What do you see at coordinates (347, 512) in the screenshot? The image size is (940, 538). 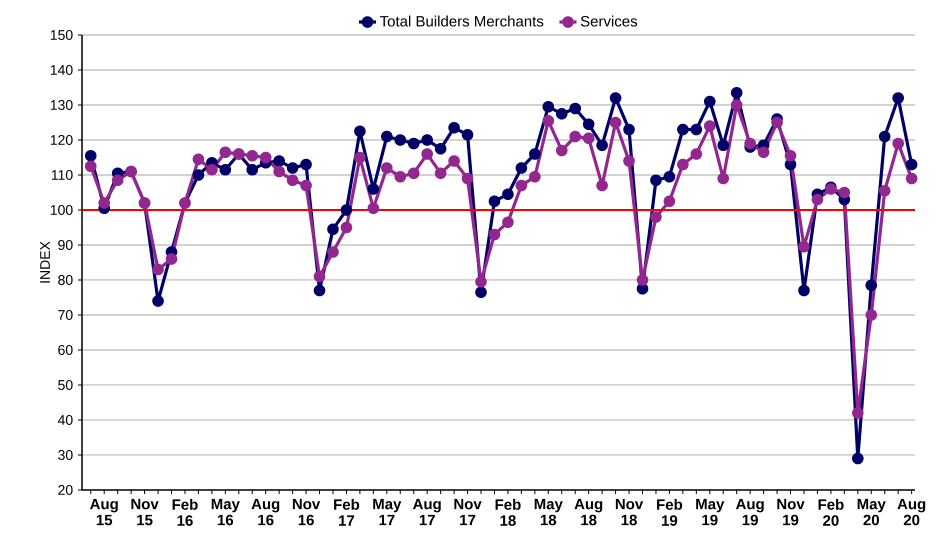 I see `x-tick-label: Feb 17` at bounding box center [347, 512].